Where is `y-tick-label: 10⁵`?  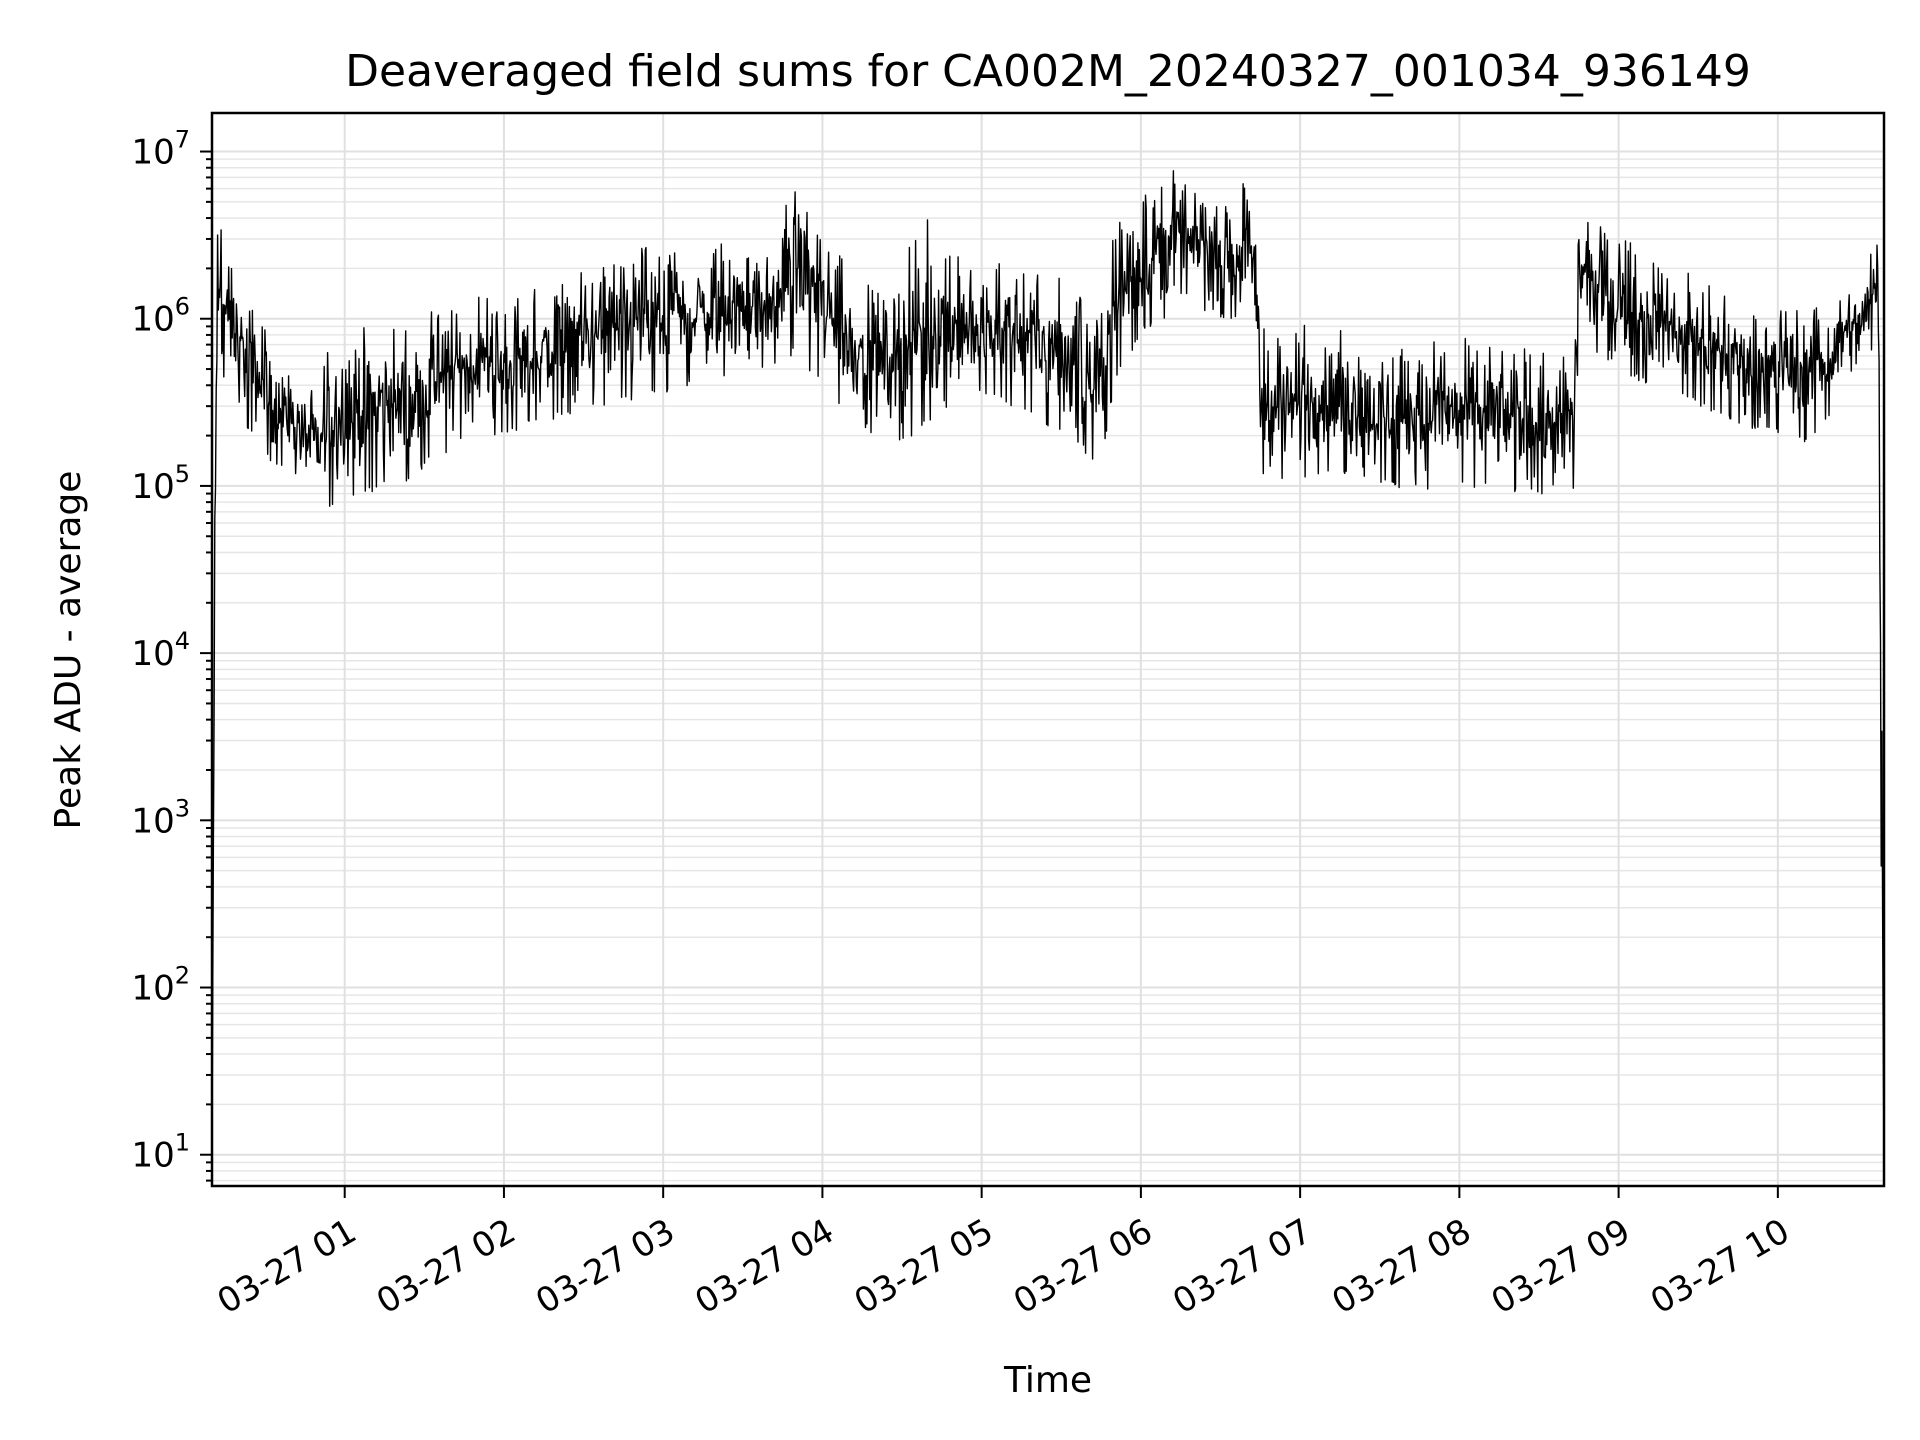 y-tick-label: 10⁵ is located at coordinates (160, 483).